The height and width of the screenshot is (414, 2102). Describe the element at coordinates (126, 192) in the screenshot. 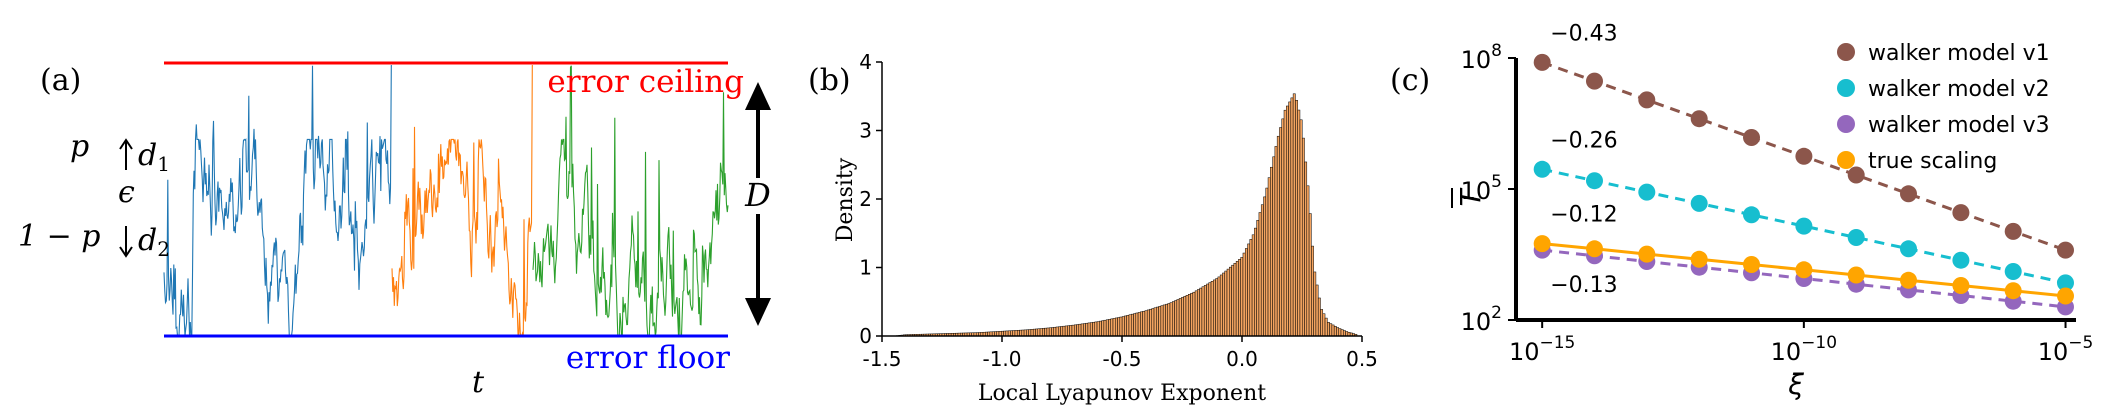

I see `epsilon-label: ϵ` at that location.